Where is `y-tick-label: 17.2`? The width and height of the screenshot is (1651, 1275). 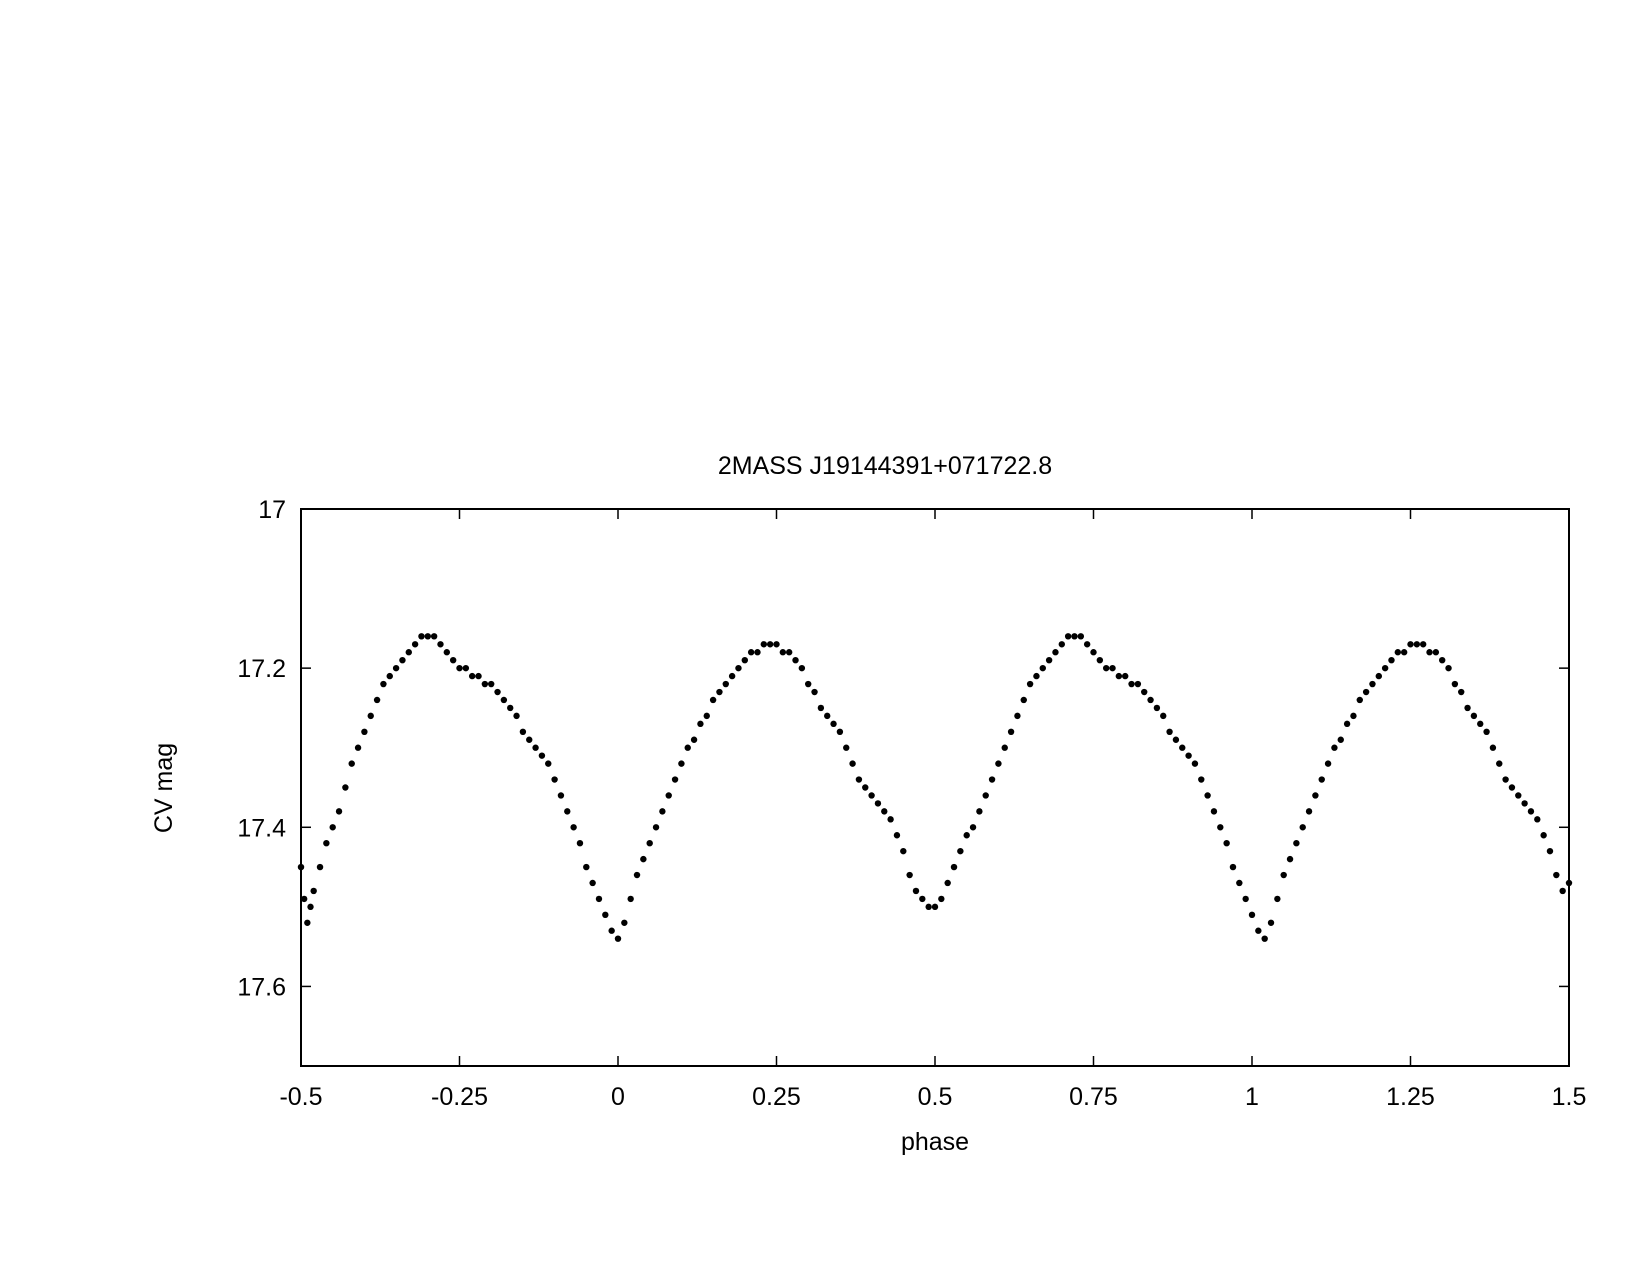 y-tick-label: 17.2 is located at coordinates (261, 669).